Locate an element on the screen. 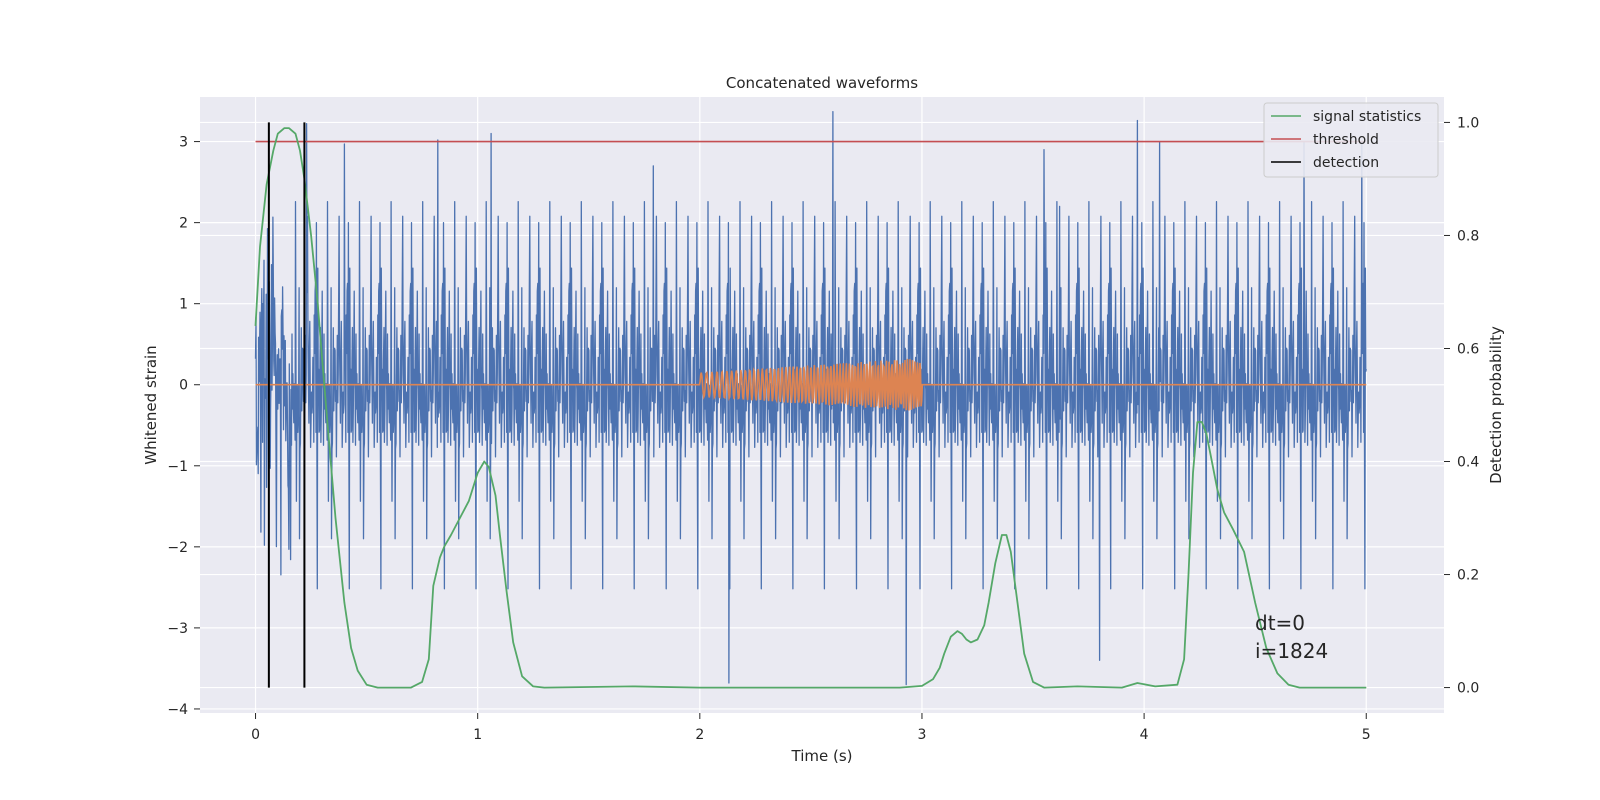 The image size is (1600, 800). legend-label-detection: detection is located at coordinates (1346, 163).